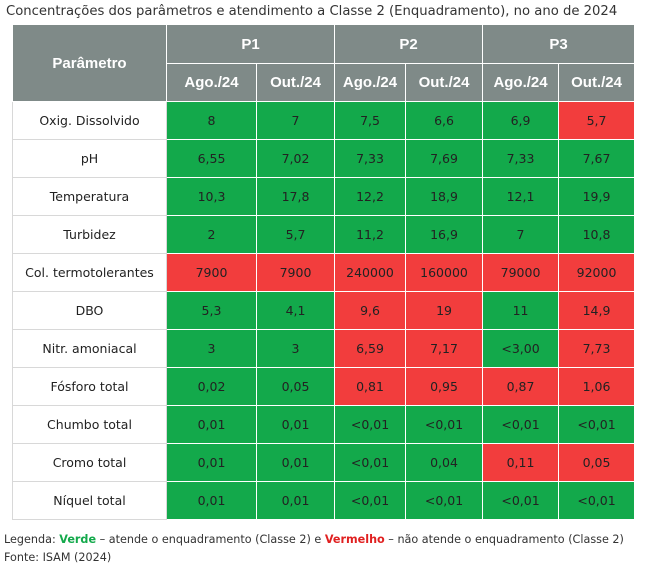  I want to click on param-name-cell: Col. termotolerantes, so click(89, 272).